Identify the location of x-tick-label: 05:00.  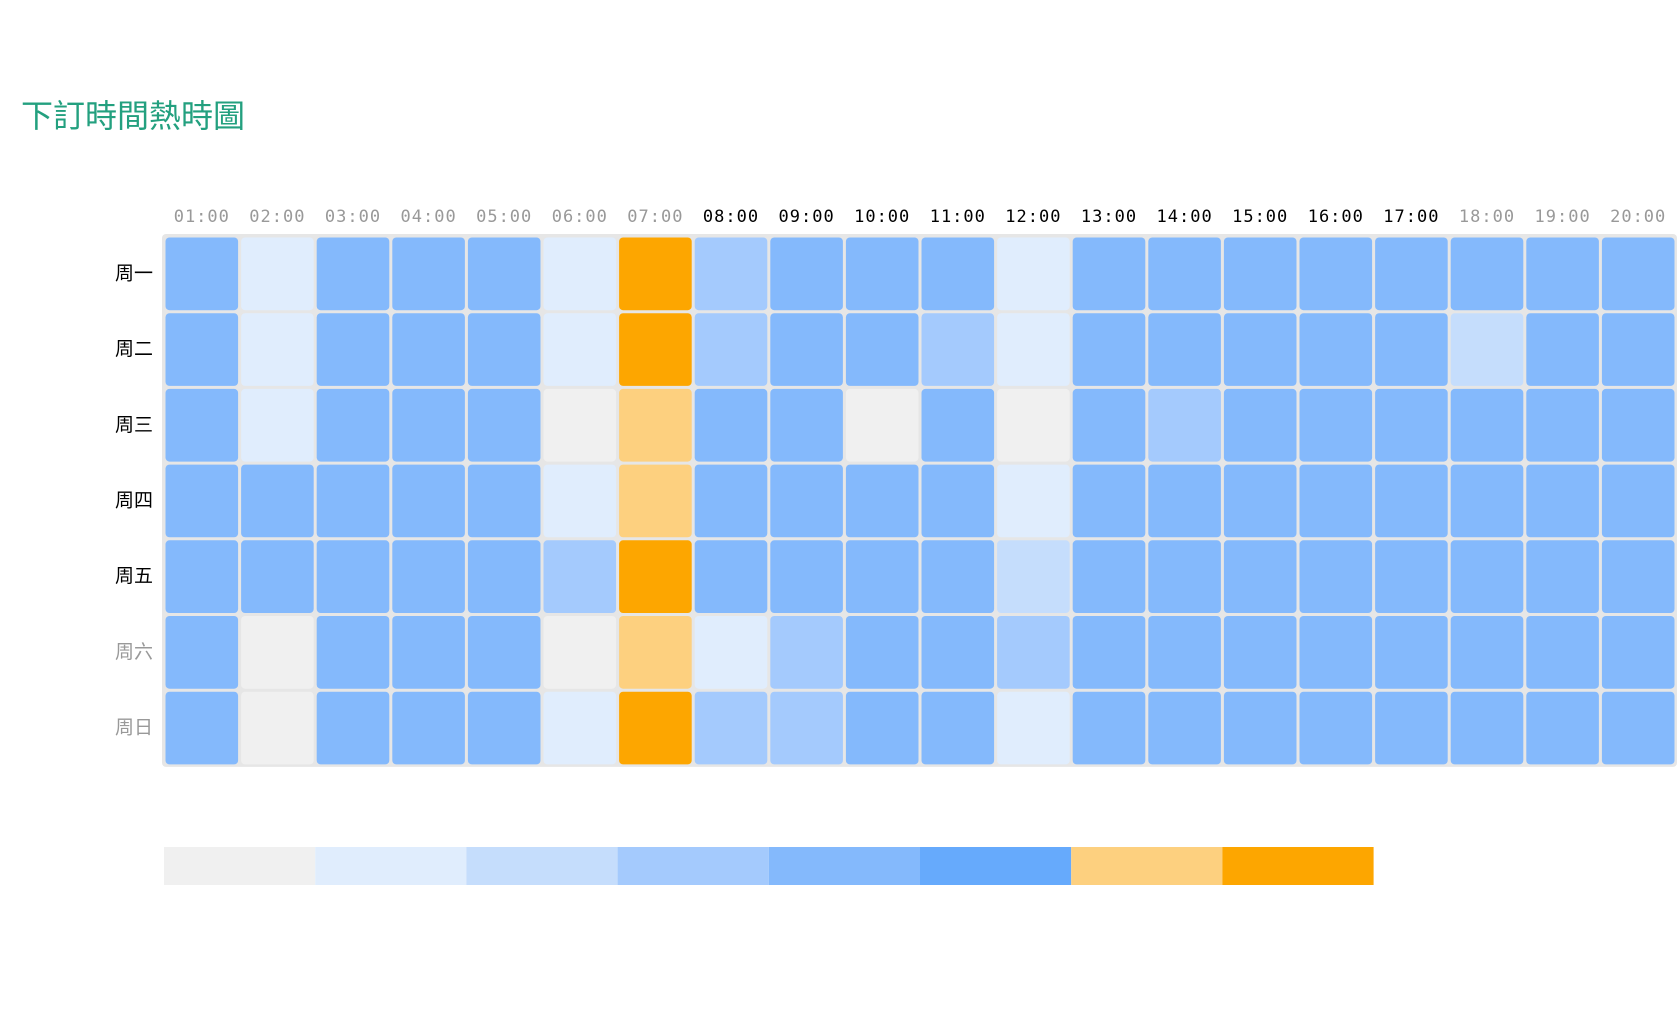
(504, 217).